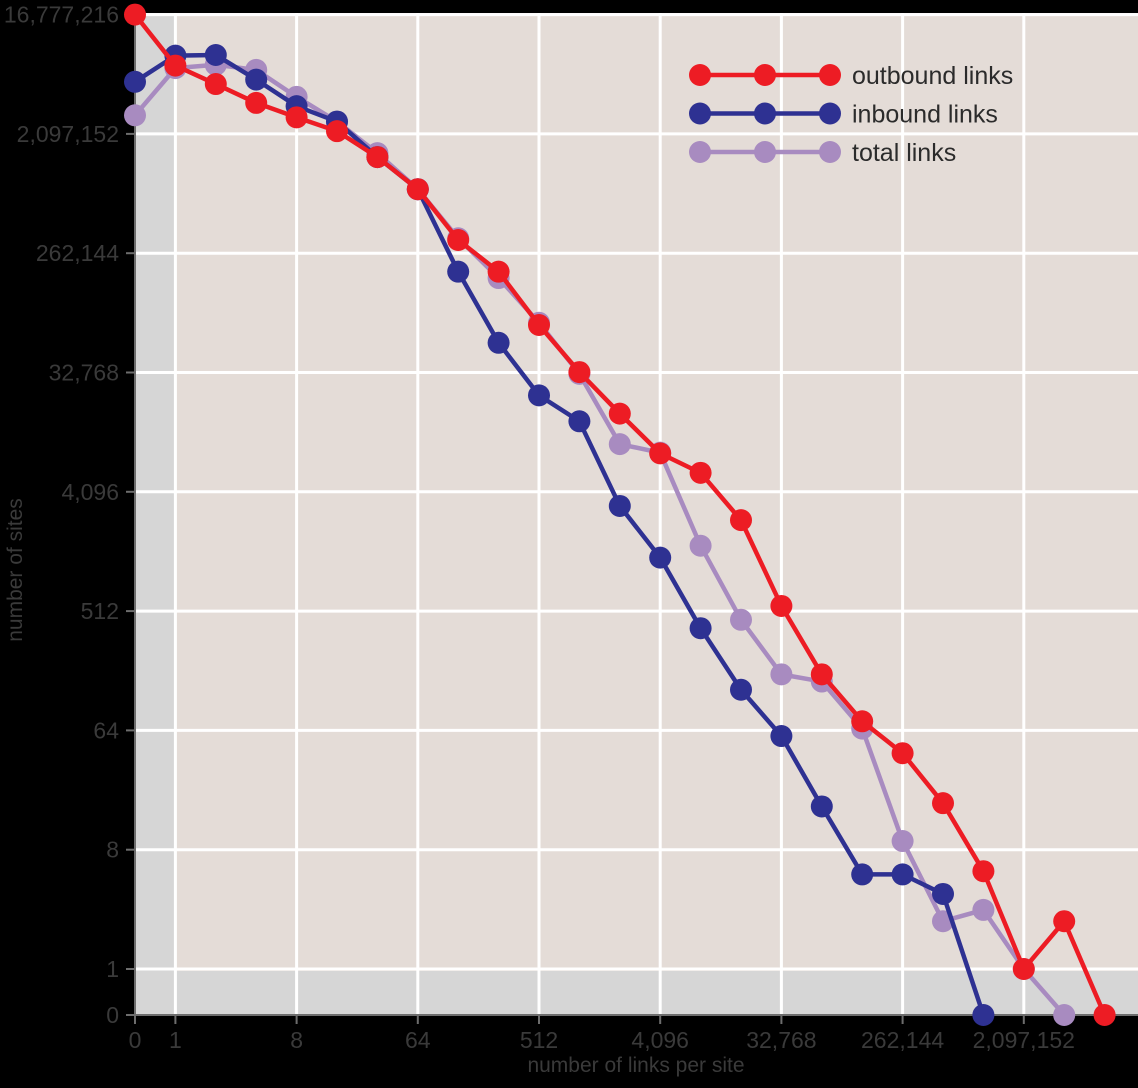 Image resolution: width=1138 pixels, height=1088 pixels. What do you see at coordinates (77, 253) in the screenshot?
I see `y-tick-label: 262,144` at bounding box center [77, 253].